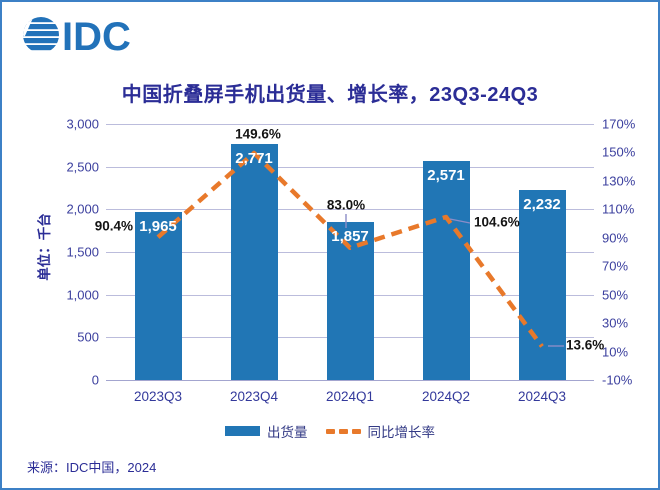 The width and height of the screenshot is (660, 490). I want to click on y-axis-right-tick: -10%, so click(617, 380).